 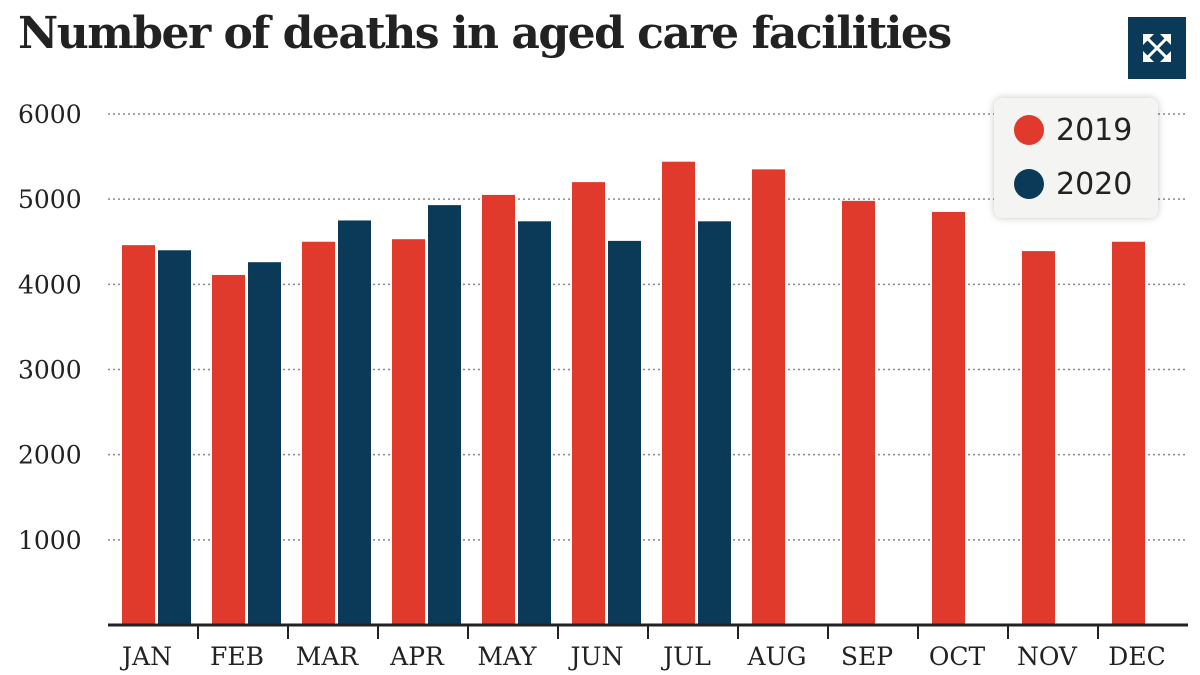 What do you see at coordinates (498, 410) in the screenshot?
I see `bar-2019-may` at bounding box center [498, 410].